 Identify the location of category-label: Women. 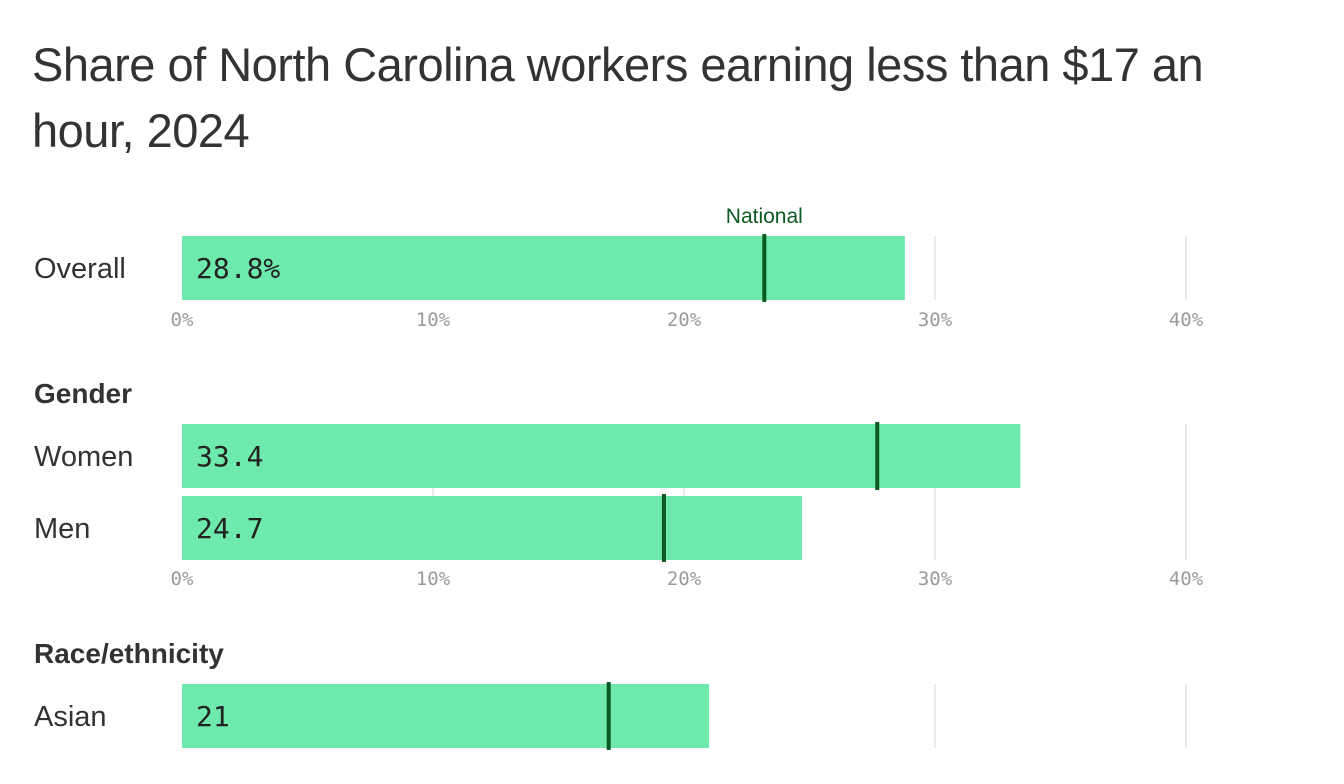
(83, 457).